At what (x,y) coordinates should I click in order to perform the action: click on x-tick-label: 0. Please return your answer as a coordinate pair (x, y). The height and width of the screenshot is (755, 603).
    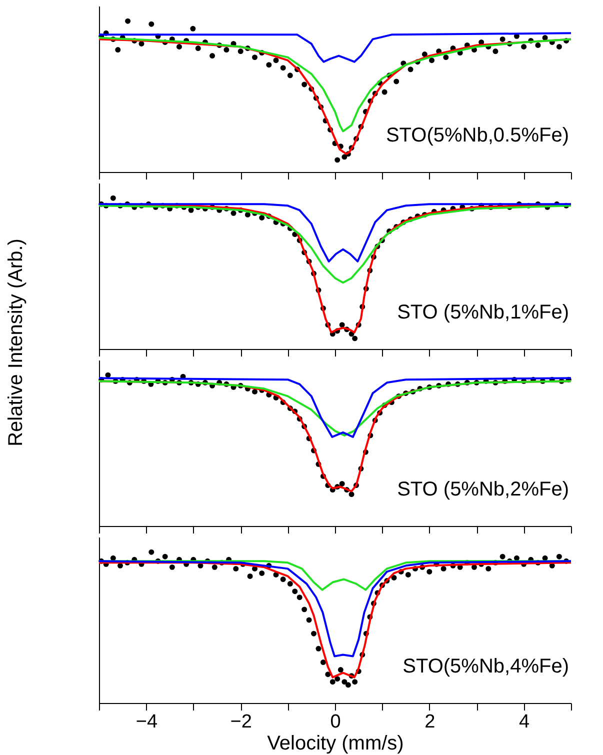
    Looking at the image, I should click on (335, 722).